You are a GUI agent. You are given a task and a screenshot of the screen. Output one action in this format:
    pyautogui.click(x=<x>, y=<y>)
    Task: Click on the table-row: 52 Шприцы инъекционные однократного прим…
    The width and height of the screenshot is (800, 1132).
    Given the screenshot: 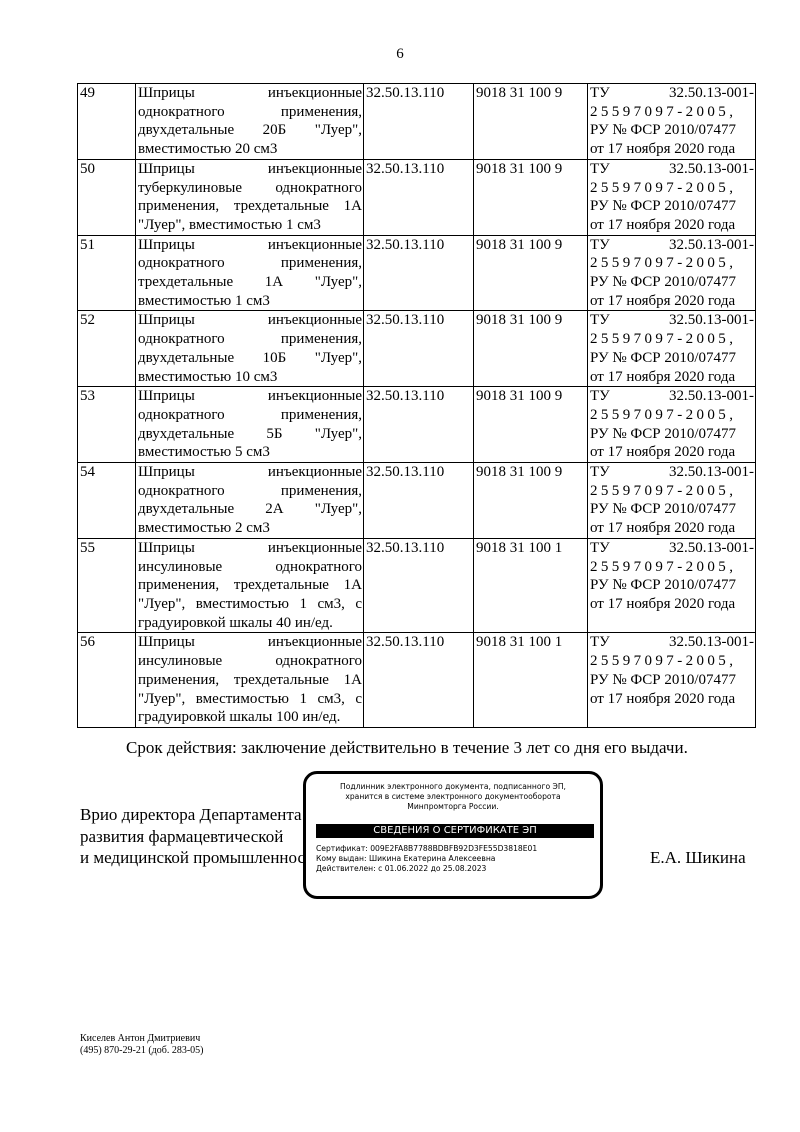 What is the action you would take?
    pyautogui.click(x=416, y=349)
    